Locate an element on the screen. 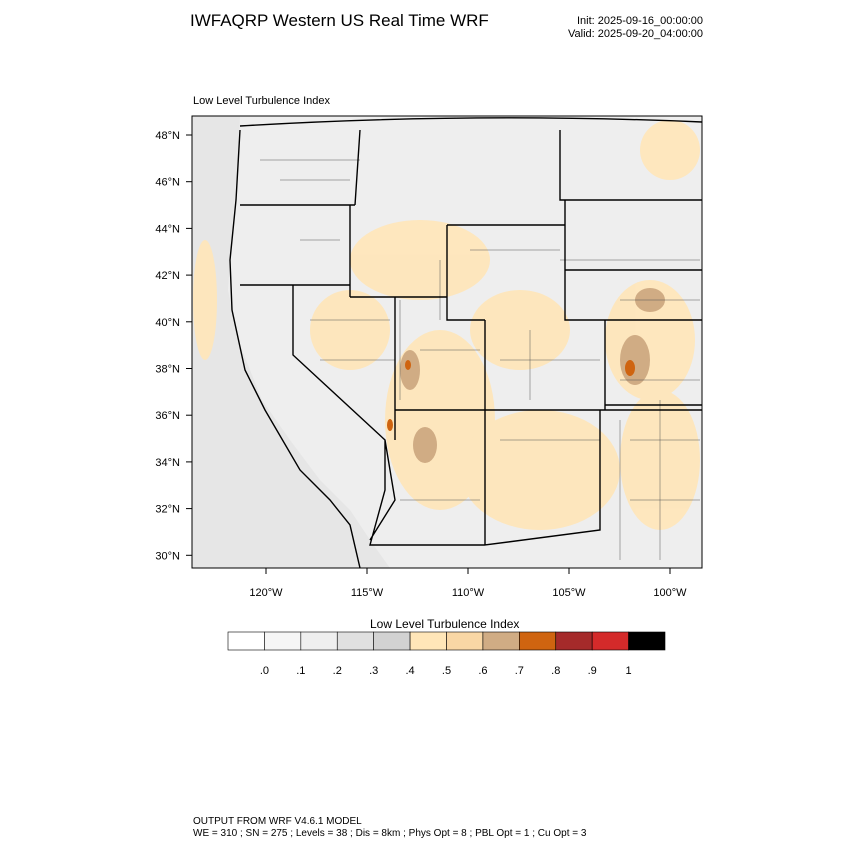  lon-label: 115°W is located at coordinates (367, 593).